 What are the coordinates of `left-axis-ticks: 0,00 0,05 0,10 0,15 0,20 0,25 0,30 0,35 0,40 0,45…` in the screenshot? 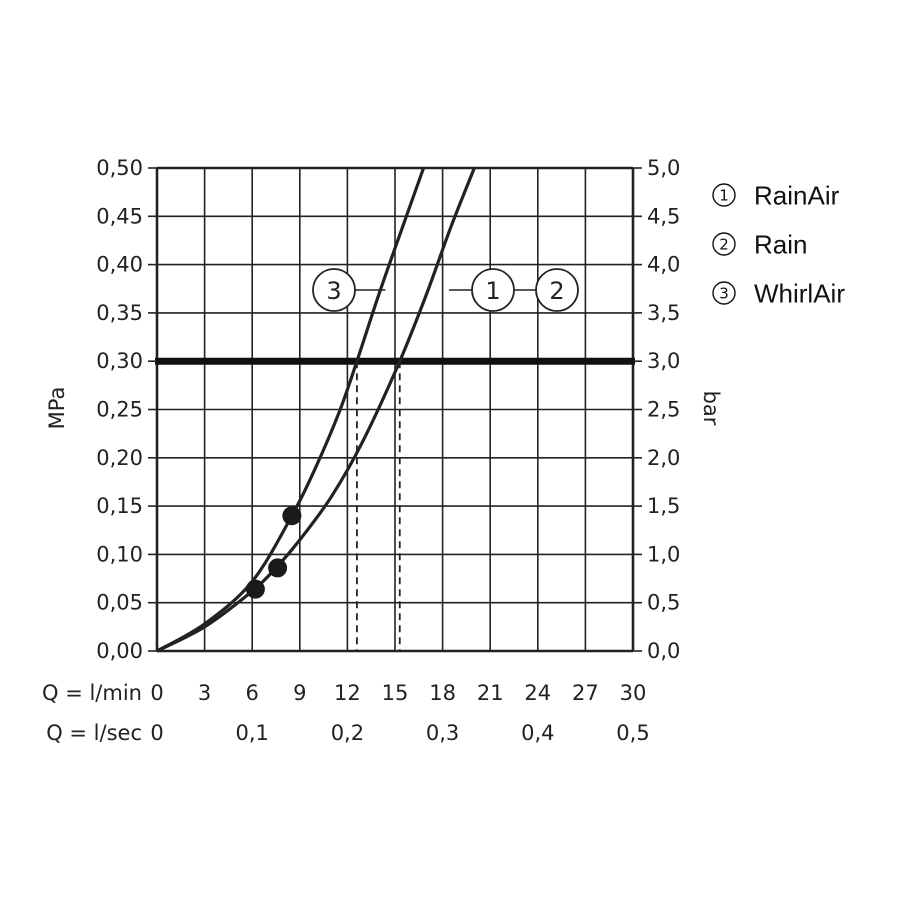 It's located at (126, 409).